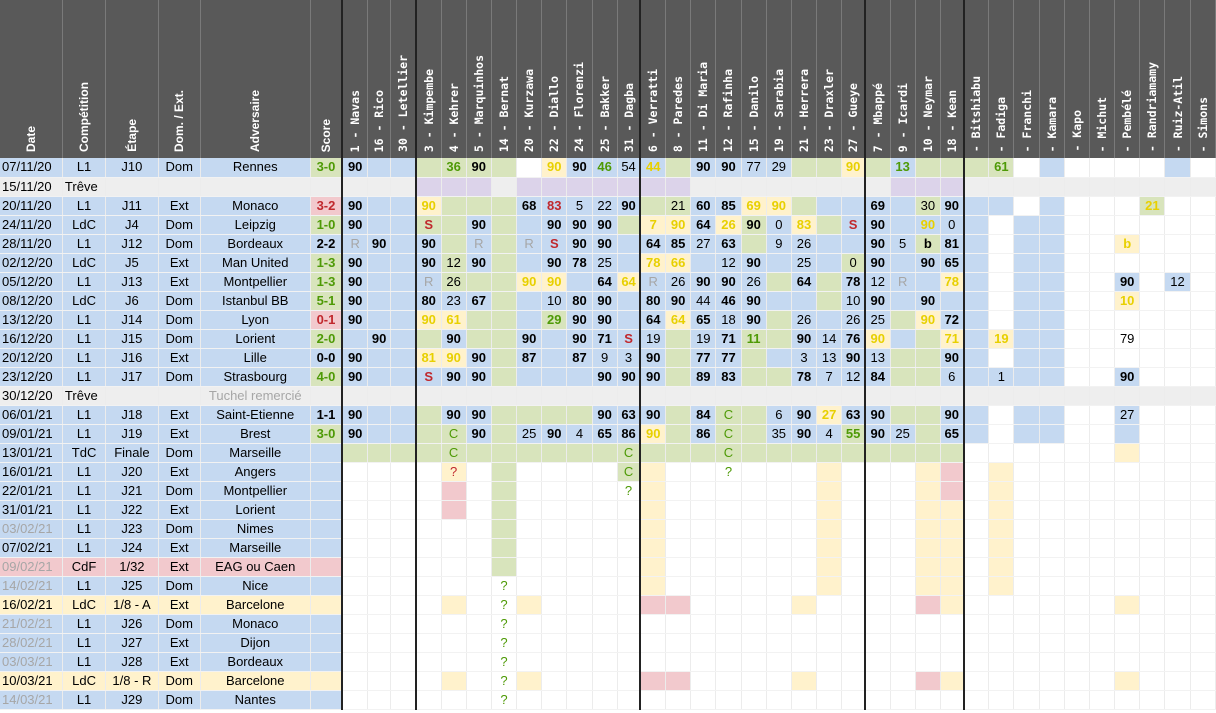 This screenshot has width=1216, height=713. What do you see at coordinates (1127, 244) in the screenshot?
I see `minutes-cell: b` at bounding box center [1127, 244].